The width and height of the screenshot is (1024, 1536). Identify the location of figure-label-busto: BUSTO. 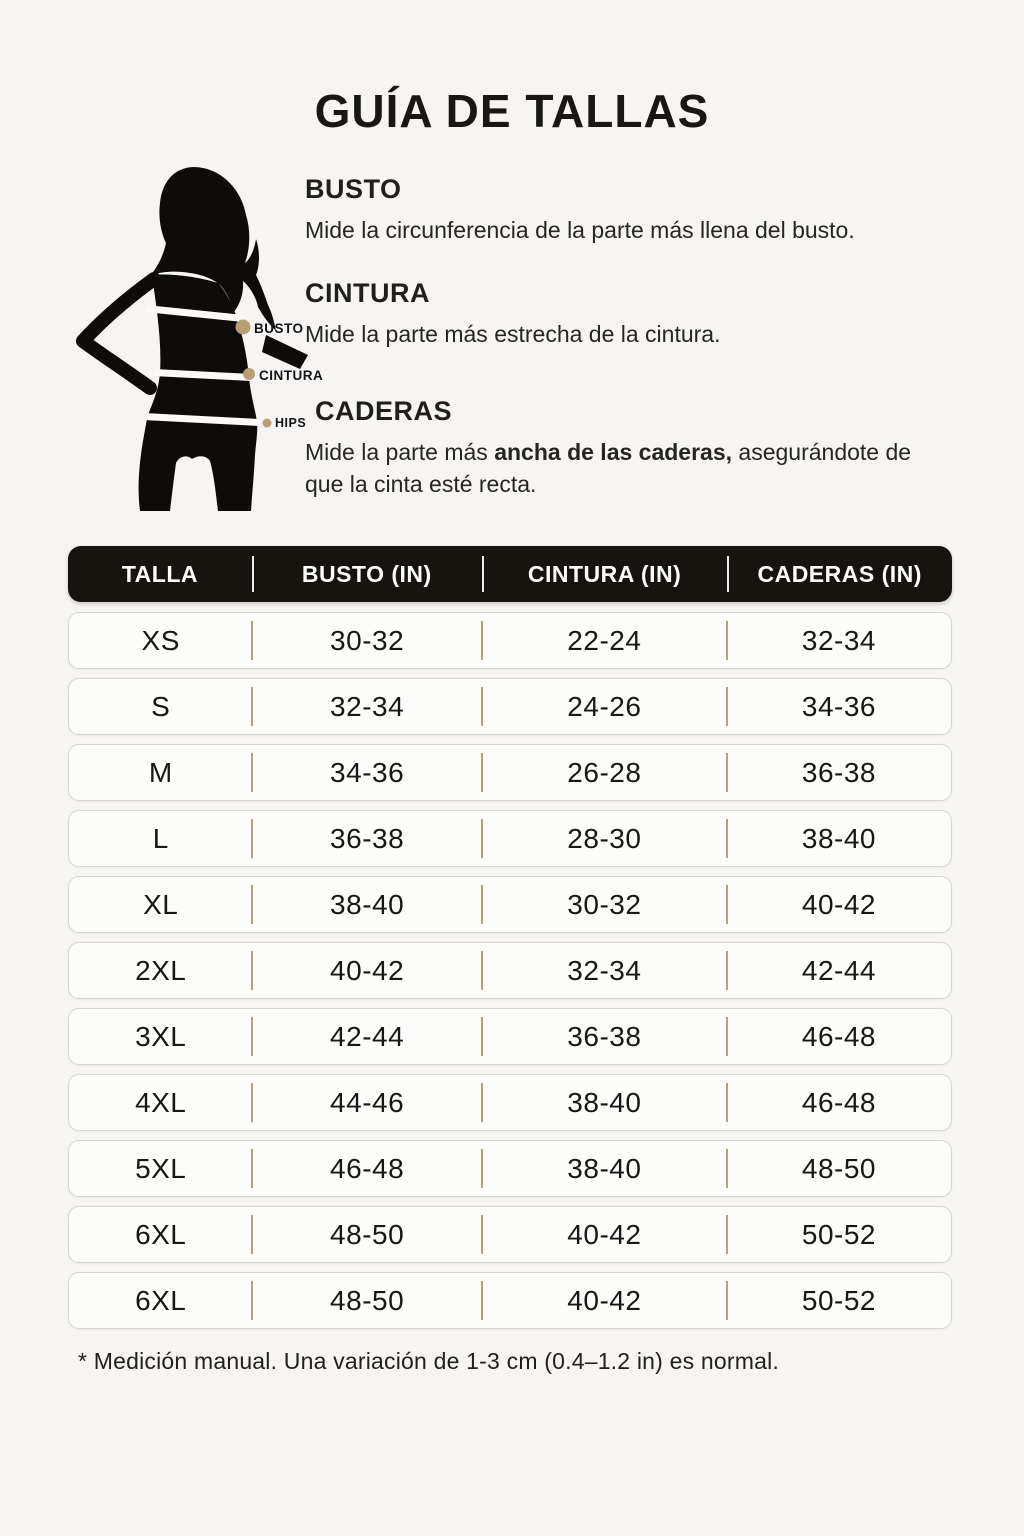
(279, 328).